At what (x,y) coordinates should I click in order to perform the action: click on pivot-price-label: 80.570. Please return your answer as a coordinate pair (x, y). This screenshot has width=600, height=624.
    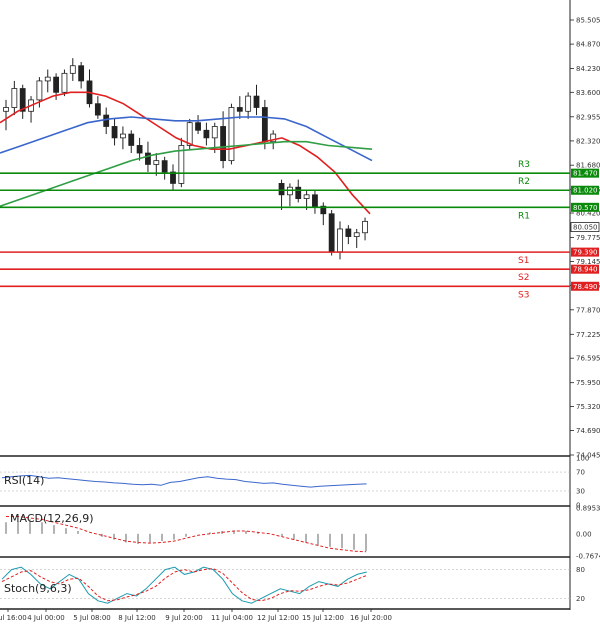
    Looking at the image, I should click on (585, 208).